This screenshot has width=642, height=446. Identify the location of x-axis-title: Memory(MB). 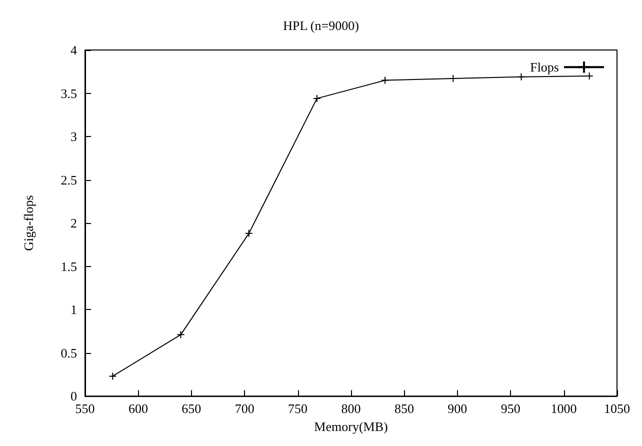
(351, 426).